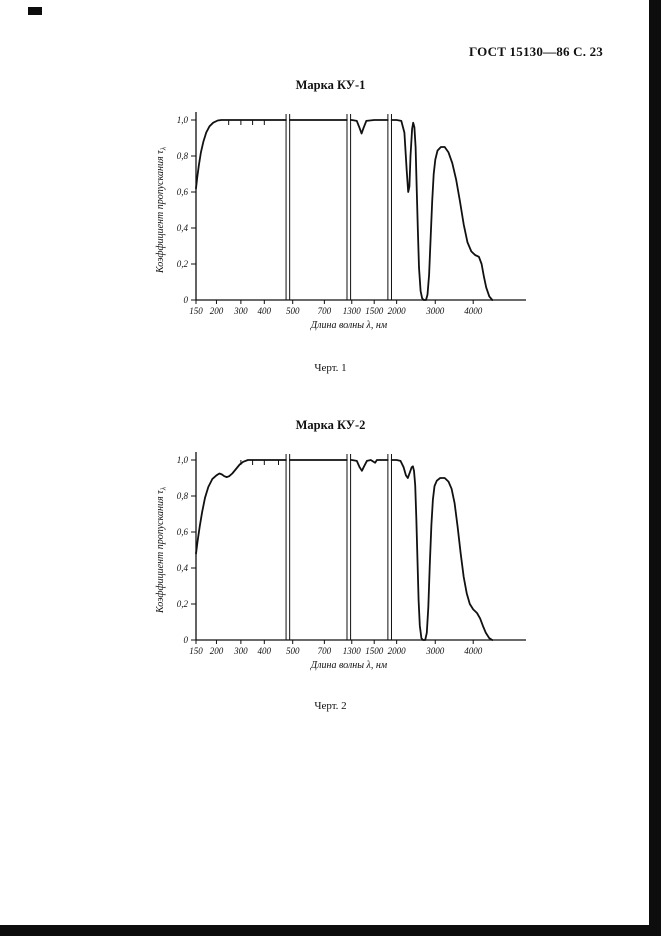 The image size is (661, 936). I want to click on figure-caption-1: Черт. 1, so click(330, 368).